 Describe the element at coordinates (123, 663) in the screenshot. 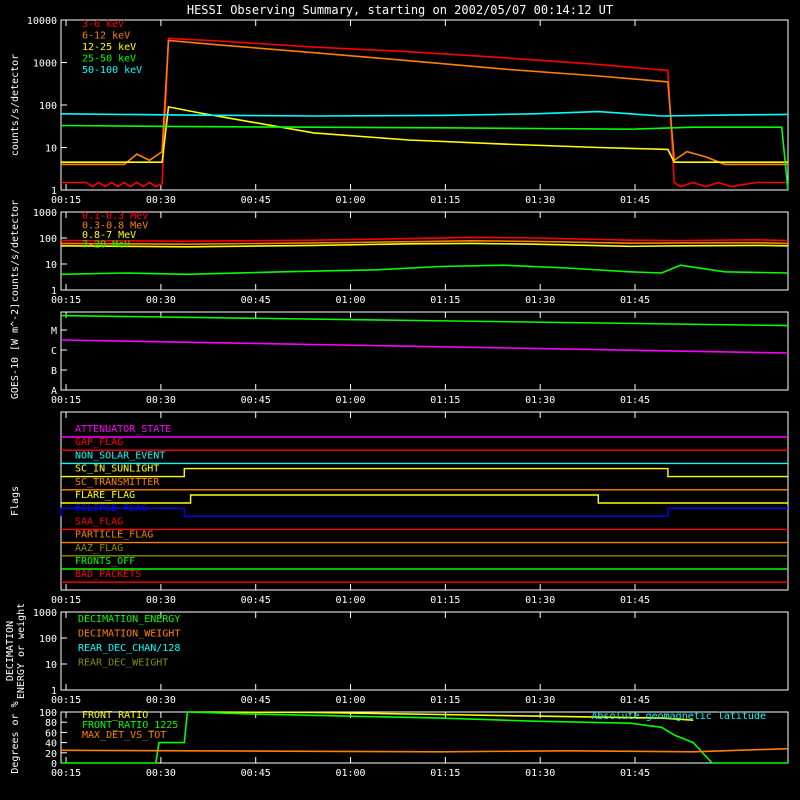

I see `legend-entry: REAR_DEC_WEIGHT` at that location.